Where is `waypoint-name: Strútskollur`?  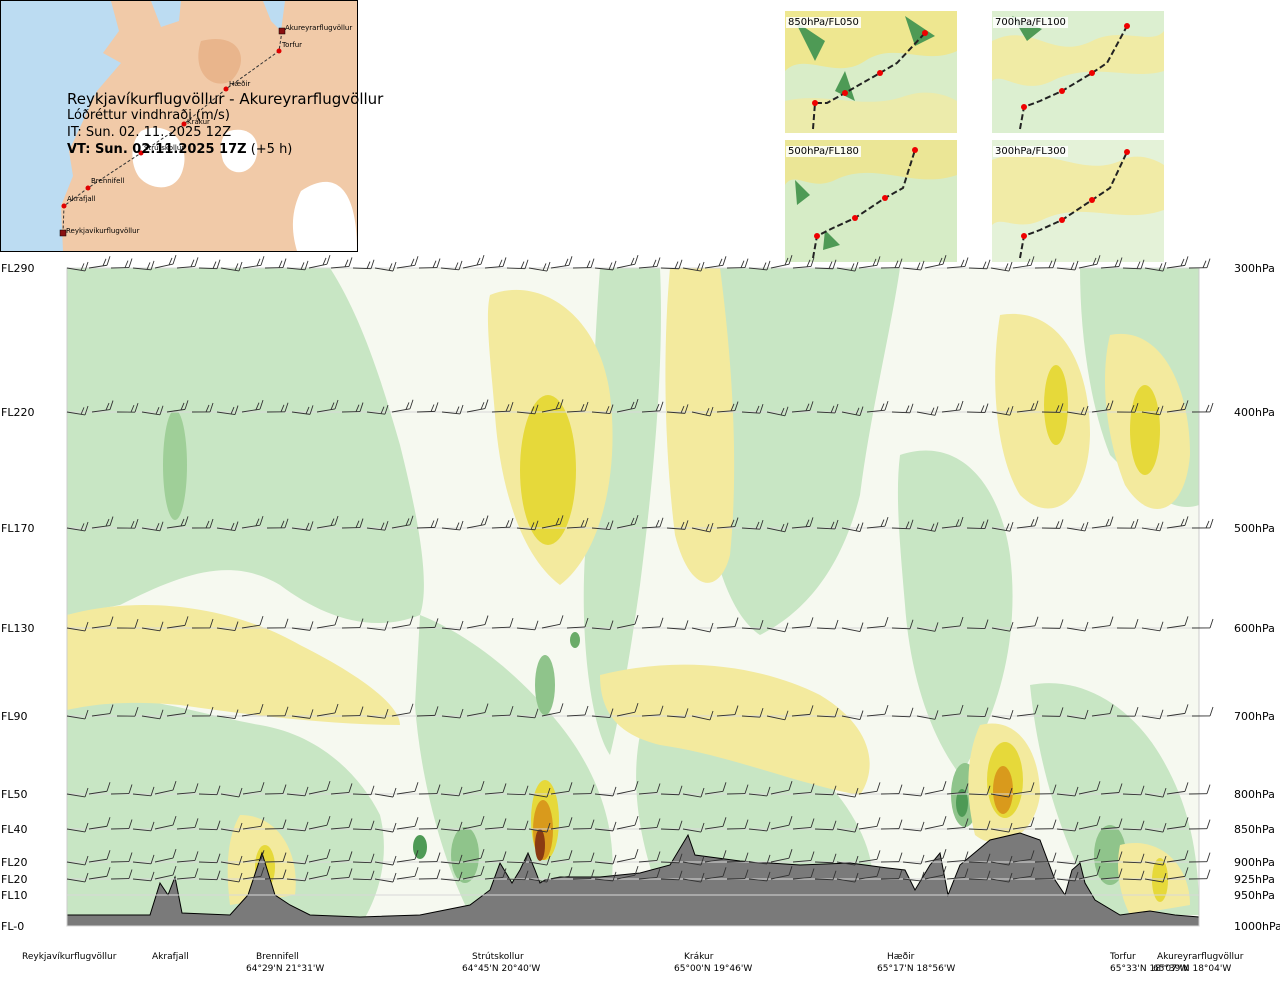
waypoint-name: Strútskollur is located at coordinates (498, 957).